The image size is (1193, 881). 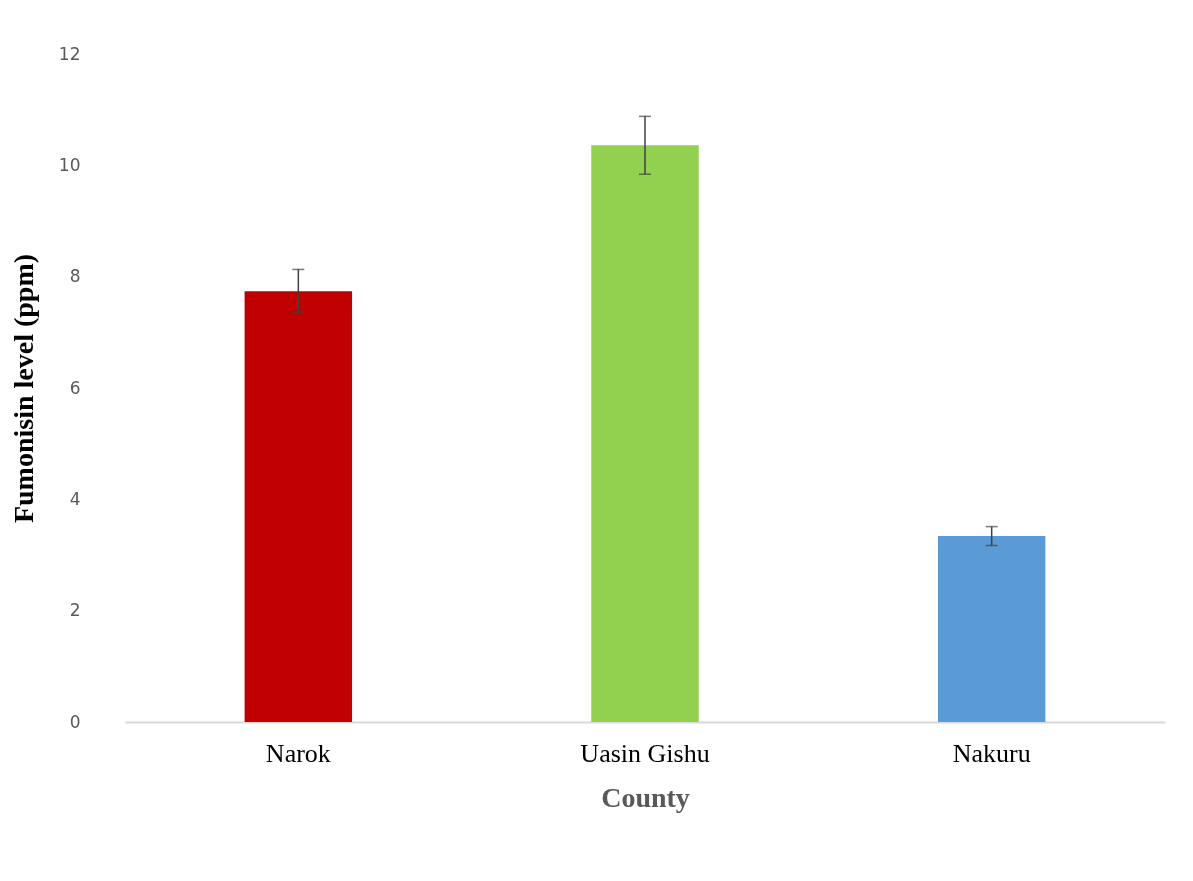 I want to click on y-tick-label: 8, so click(x=75, y=276).